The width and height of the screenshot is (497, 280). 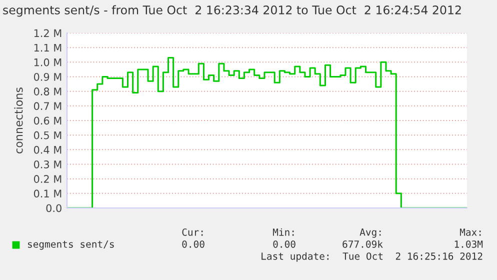 What do you see at coordinates (48, 62) in the screenshot?
I see `y-tick-label: 1.0 M` at bounding box center [48, 62].